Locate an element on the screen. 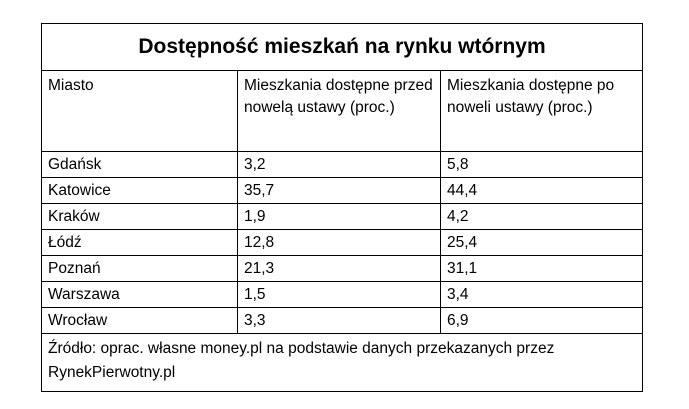 The image size is (689, 409). before-value-cell: 21,3 is located at coordinates (339, 268).